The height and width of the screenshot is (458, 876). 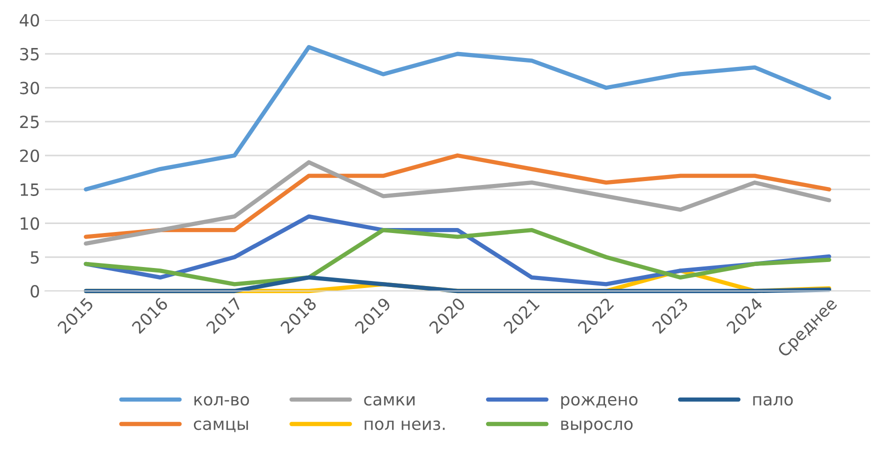 What do you see at coordinates (599, 402) in the screenshot?
I see `legend-label: рождено` at bounding box center [599, 402].